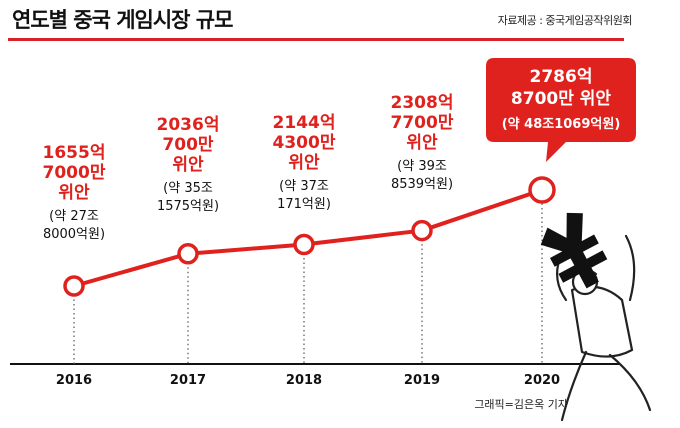 The image size is (680, 428). I want to click on data-label-value: 700만, so click(187, 145).